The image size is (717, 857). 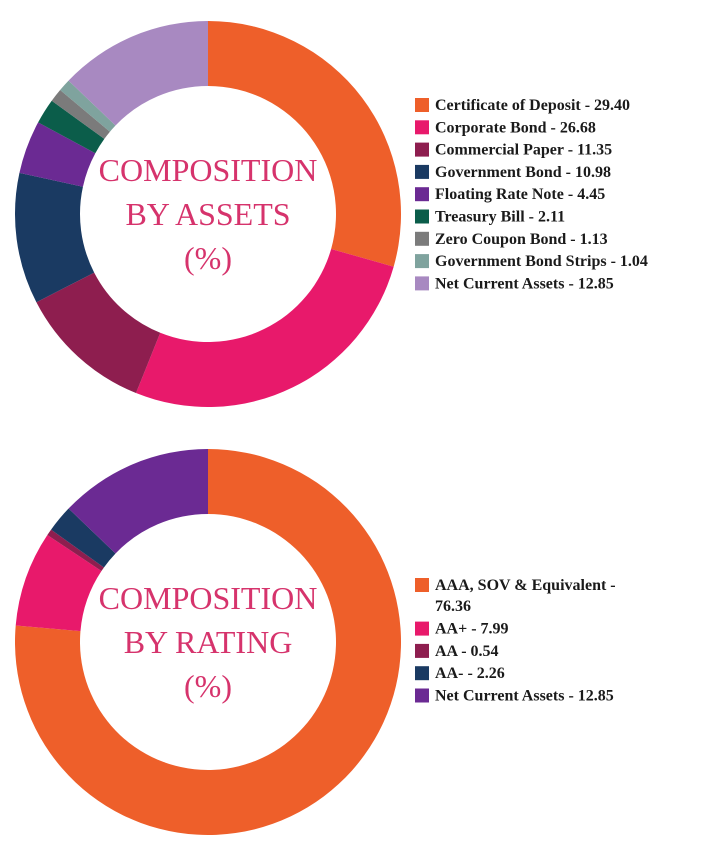 I want to click on assets-legend-label: Government Bond Strips - 1.04, so click(x=541, y=261).